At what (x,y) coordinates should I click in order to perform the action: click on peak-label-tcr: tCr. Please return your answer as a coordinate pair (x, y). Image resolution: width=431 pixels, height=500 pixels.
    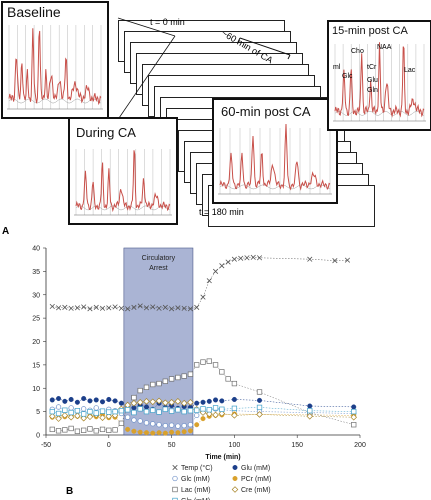
    Looking at the image, I should click on (372, 67).